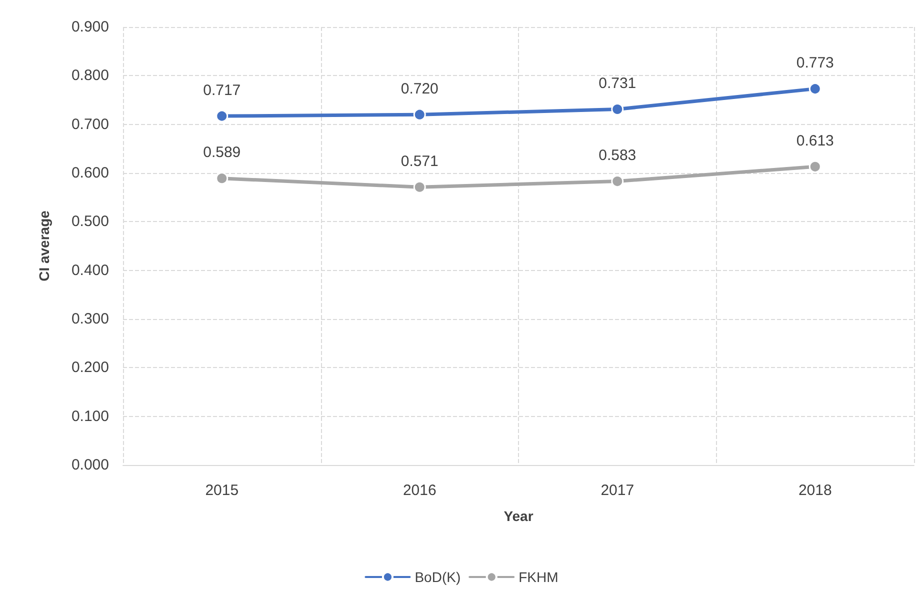 The height and width of the screenshot is (599, 923). What do you see at coordinates (222, 153) in the screenshot?
I see `data-label: 0.589` at bounding box center [222, 153].